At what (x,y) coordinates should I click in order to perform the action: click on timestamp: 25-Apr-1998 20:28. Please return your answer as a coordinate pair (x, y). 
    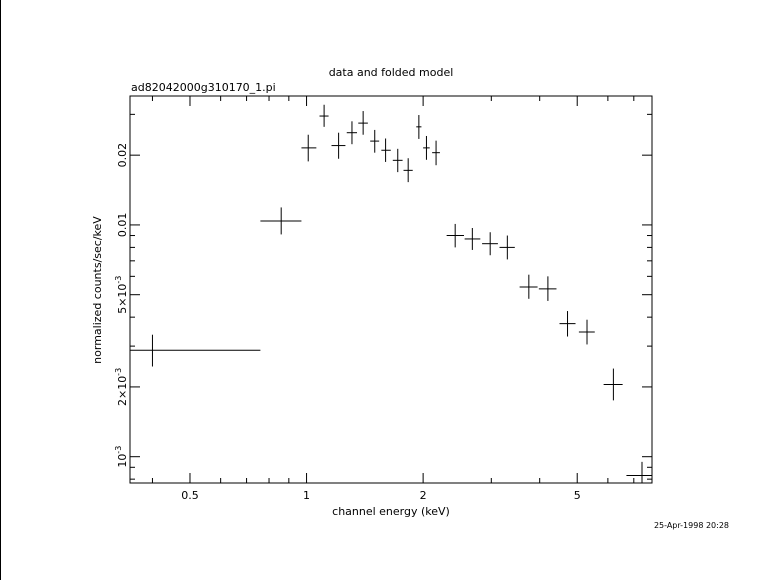
    Looking at the image, I should click on (691, 525).